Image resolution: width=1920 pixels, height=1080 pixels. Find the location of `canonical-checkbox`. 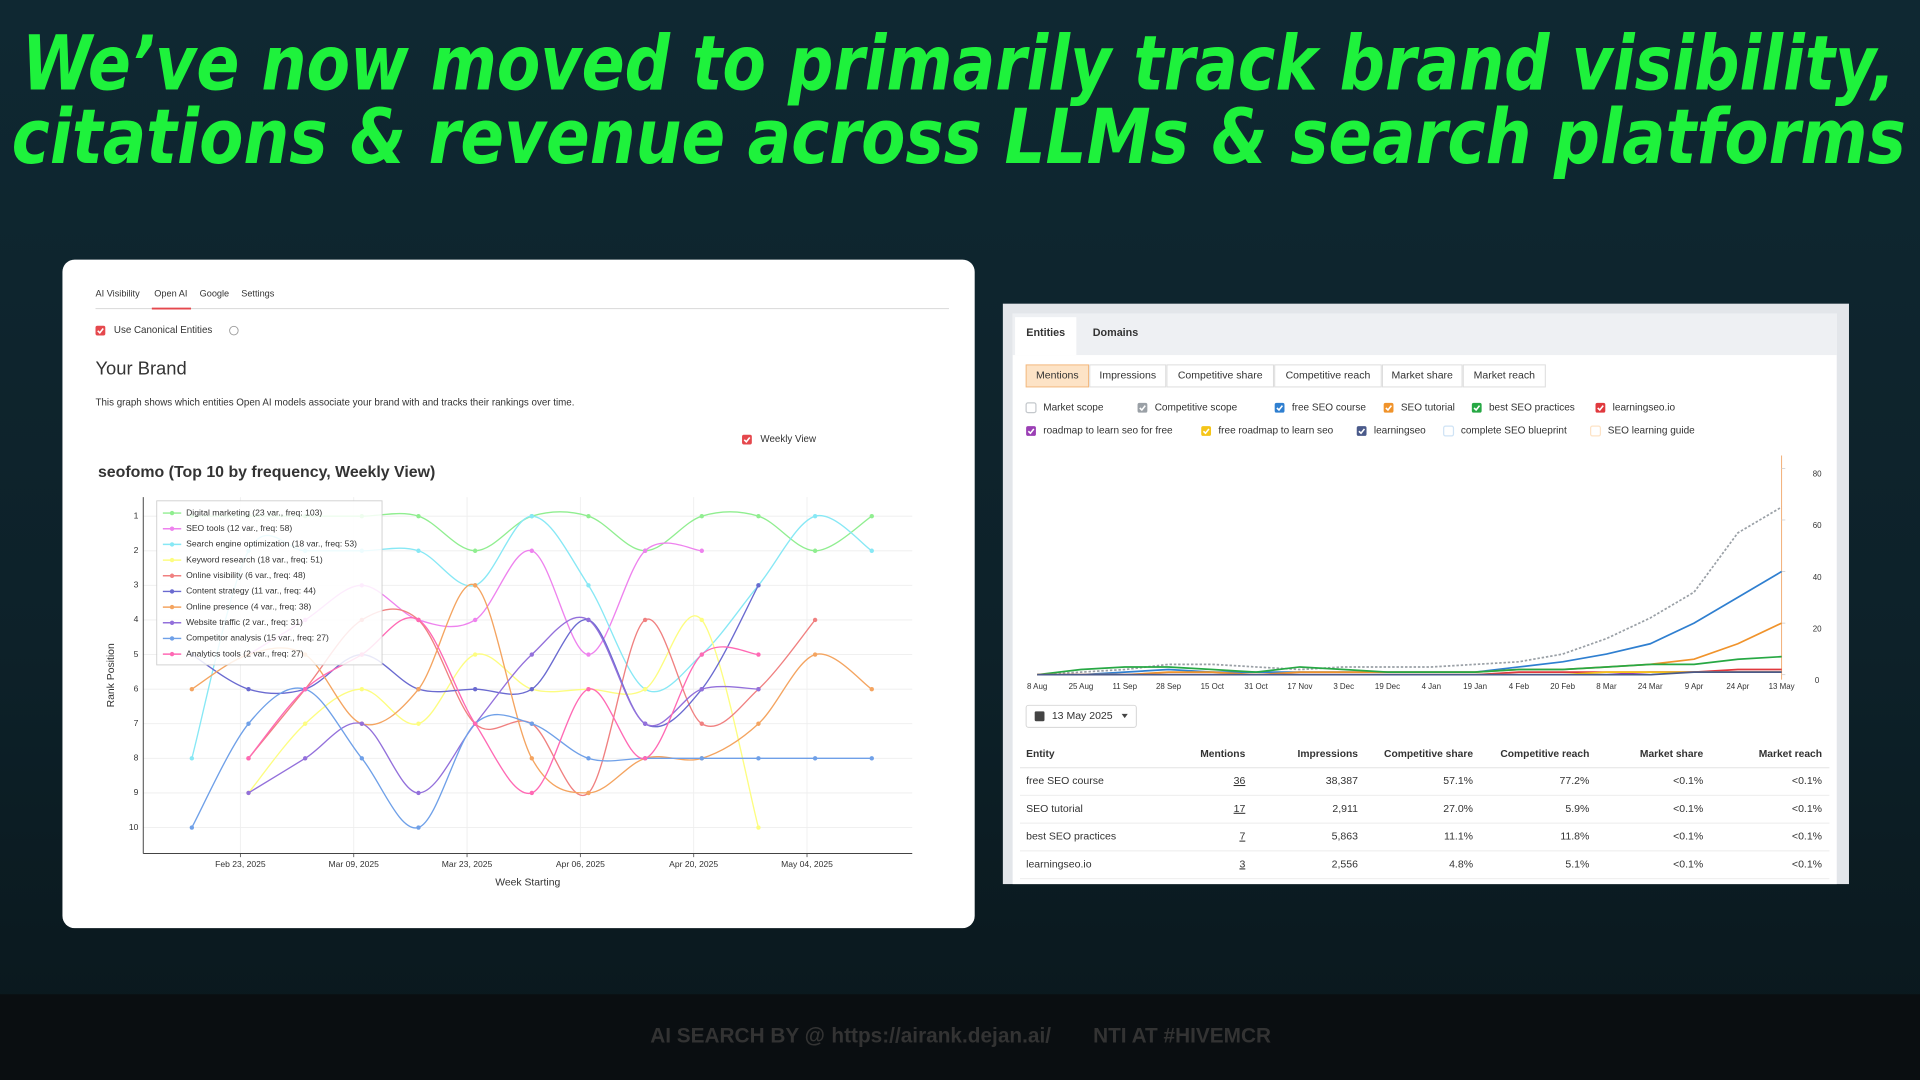

canonical-checkbox is located at coordinates (100, 330).